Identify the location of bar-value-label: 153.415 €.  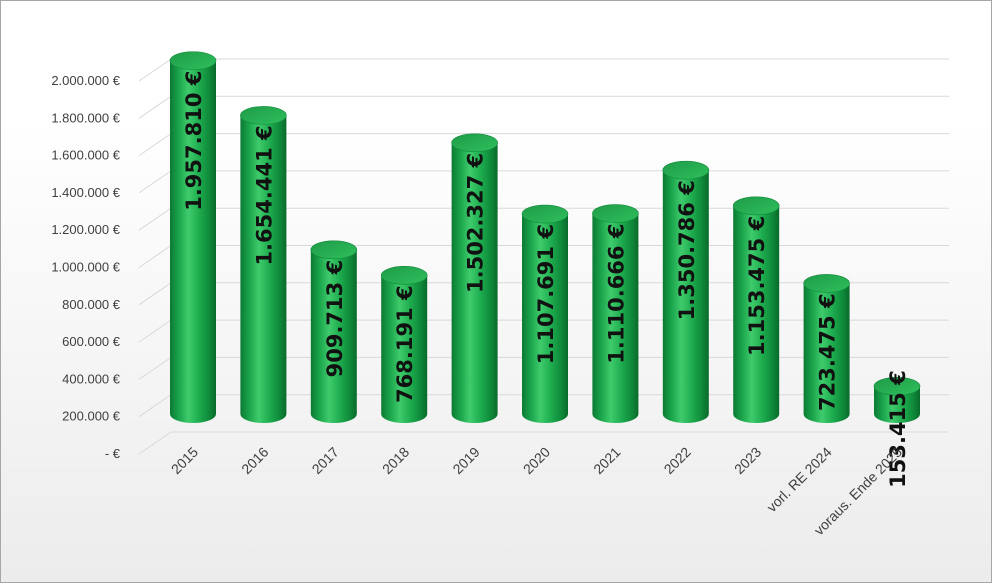
(898, 429).